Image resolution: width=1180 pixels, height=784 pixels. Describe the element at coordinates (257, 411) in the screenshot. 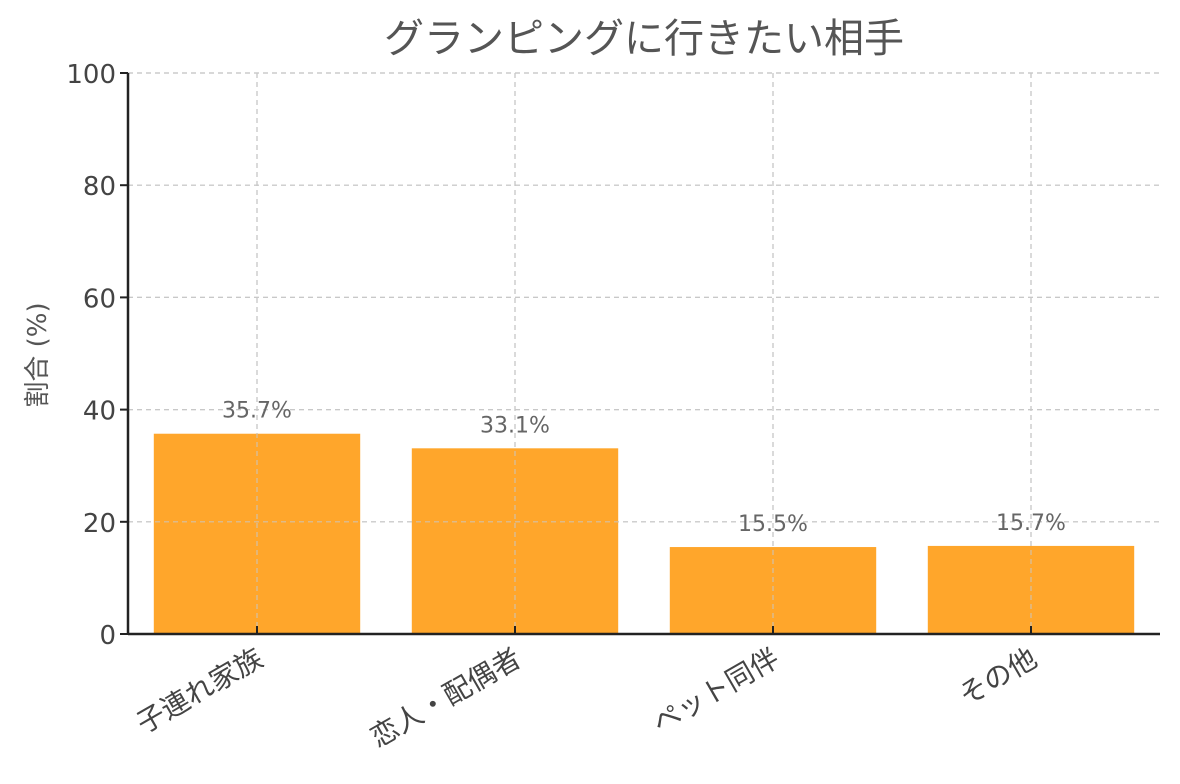

I see `data-label: 35.7%` at that location.